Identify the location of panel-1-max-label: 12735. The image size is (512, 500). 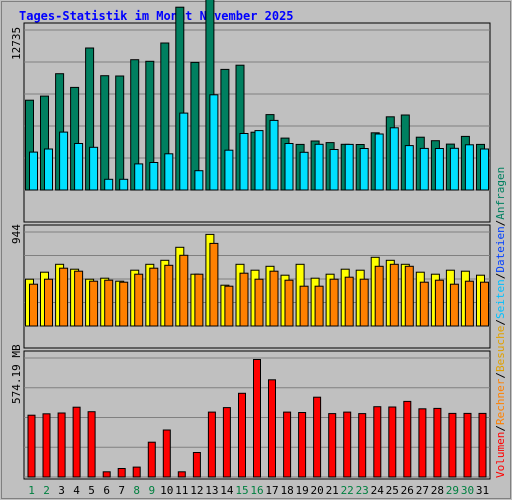
(16, 43).